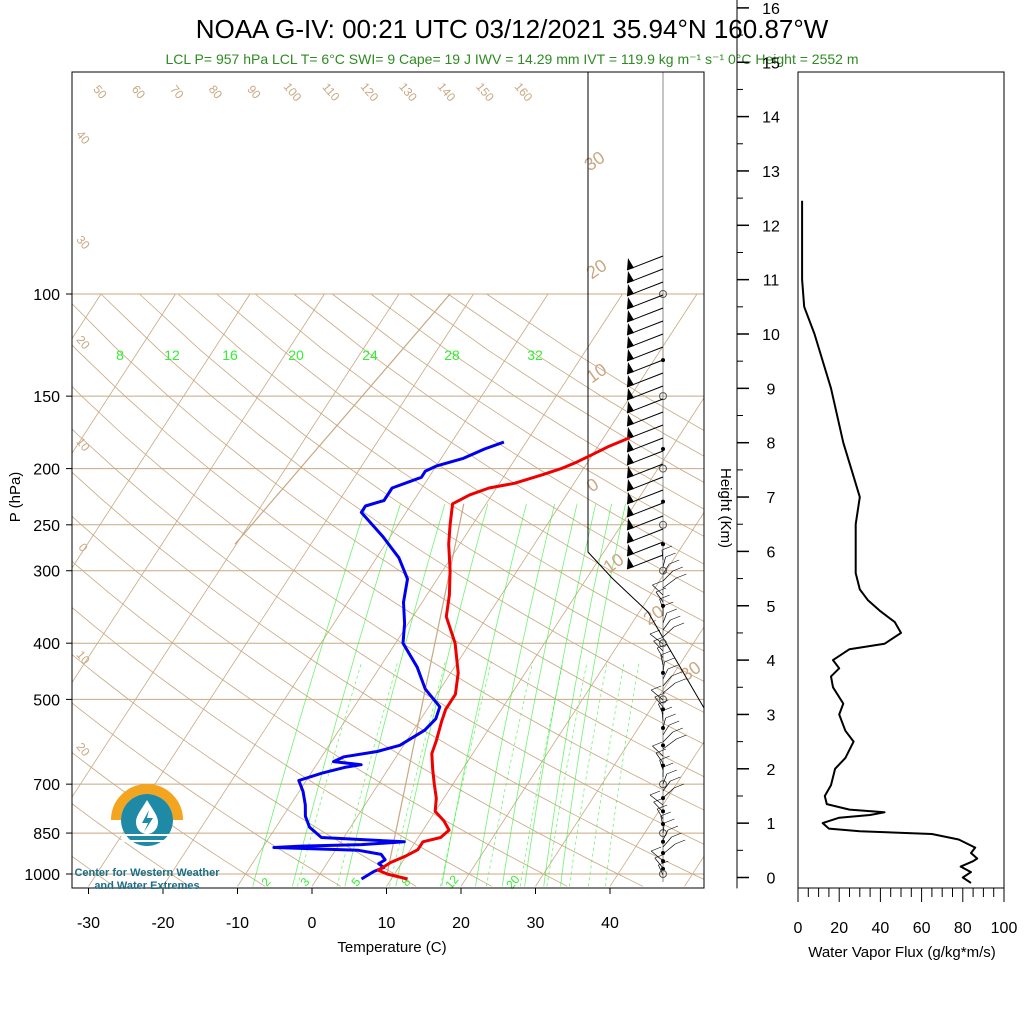 The width and height of the screenshot is (1024, 1024). What do you see at coordinates (254, 91) in the screenshot?
I see `isotherm-tick-label: 90` at bounding box center [254, 91].